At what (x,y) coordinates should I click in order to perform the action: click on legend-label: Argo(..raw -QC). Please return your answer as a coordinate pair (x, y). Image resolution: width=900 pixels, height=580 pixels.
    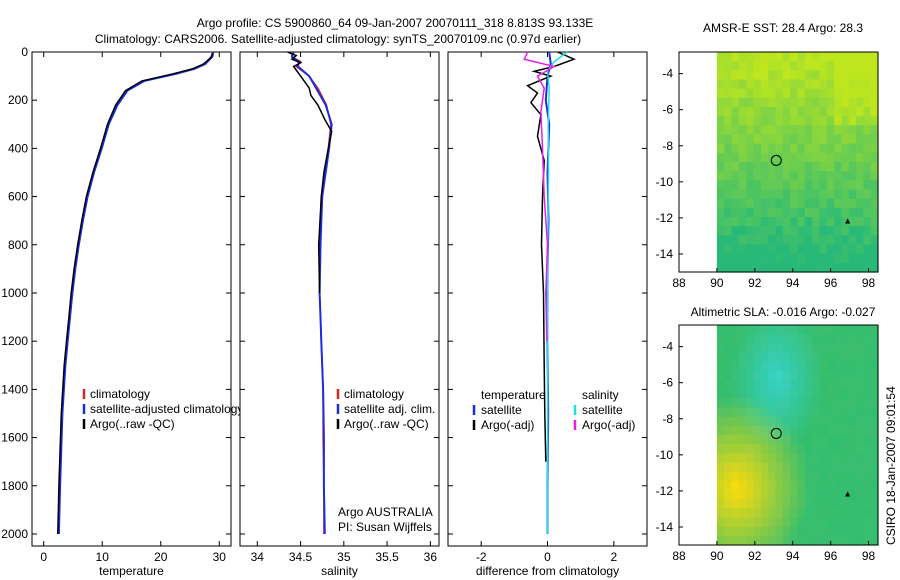
    Looking at the image, I should click on (132, 424).